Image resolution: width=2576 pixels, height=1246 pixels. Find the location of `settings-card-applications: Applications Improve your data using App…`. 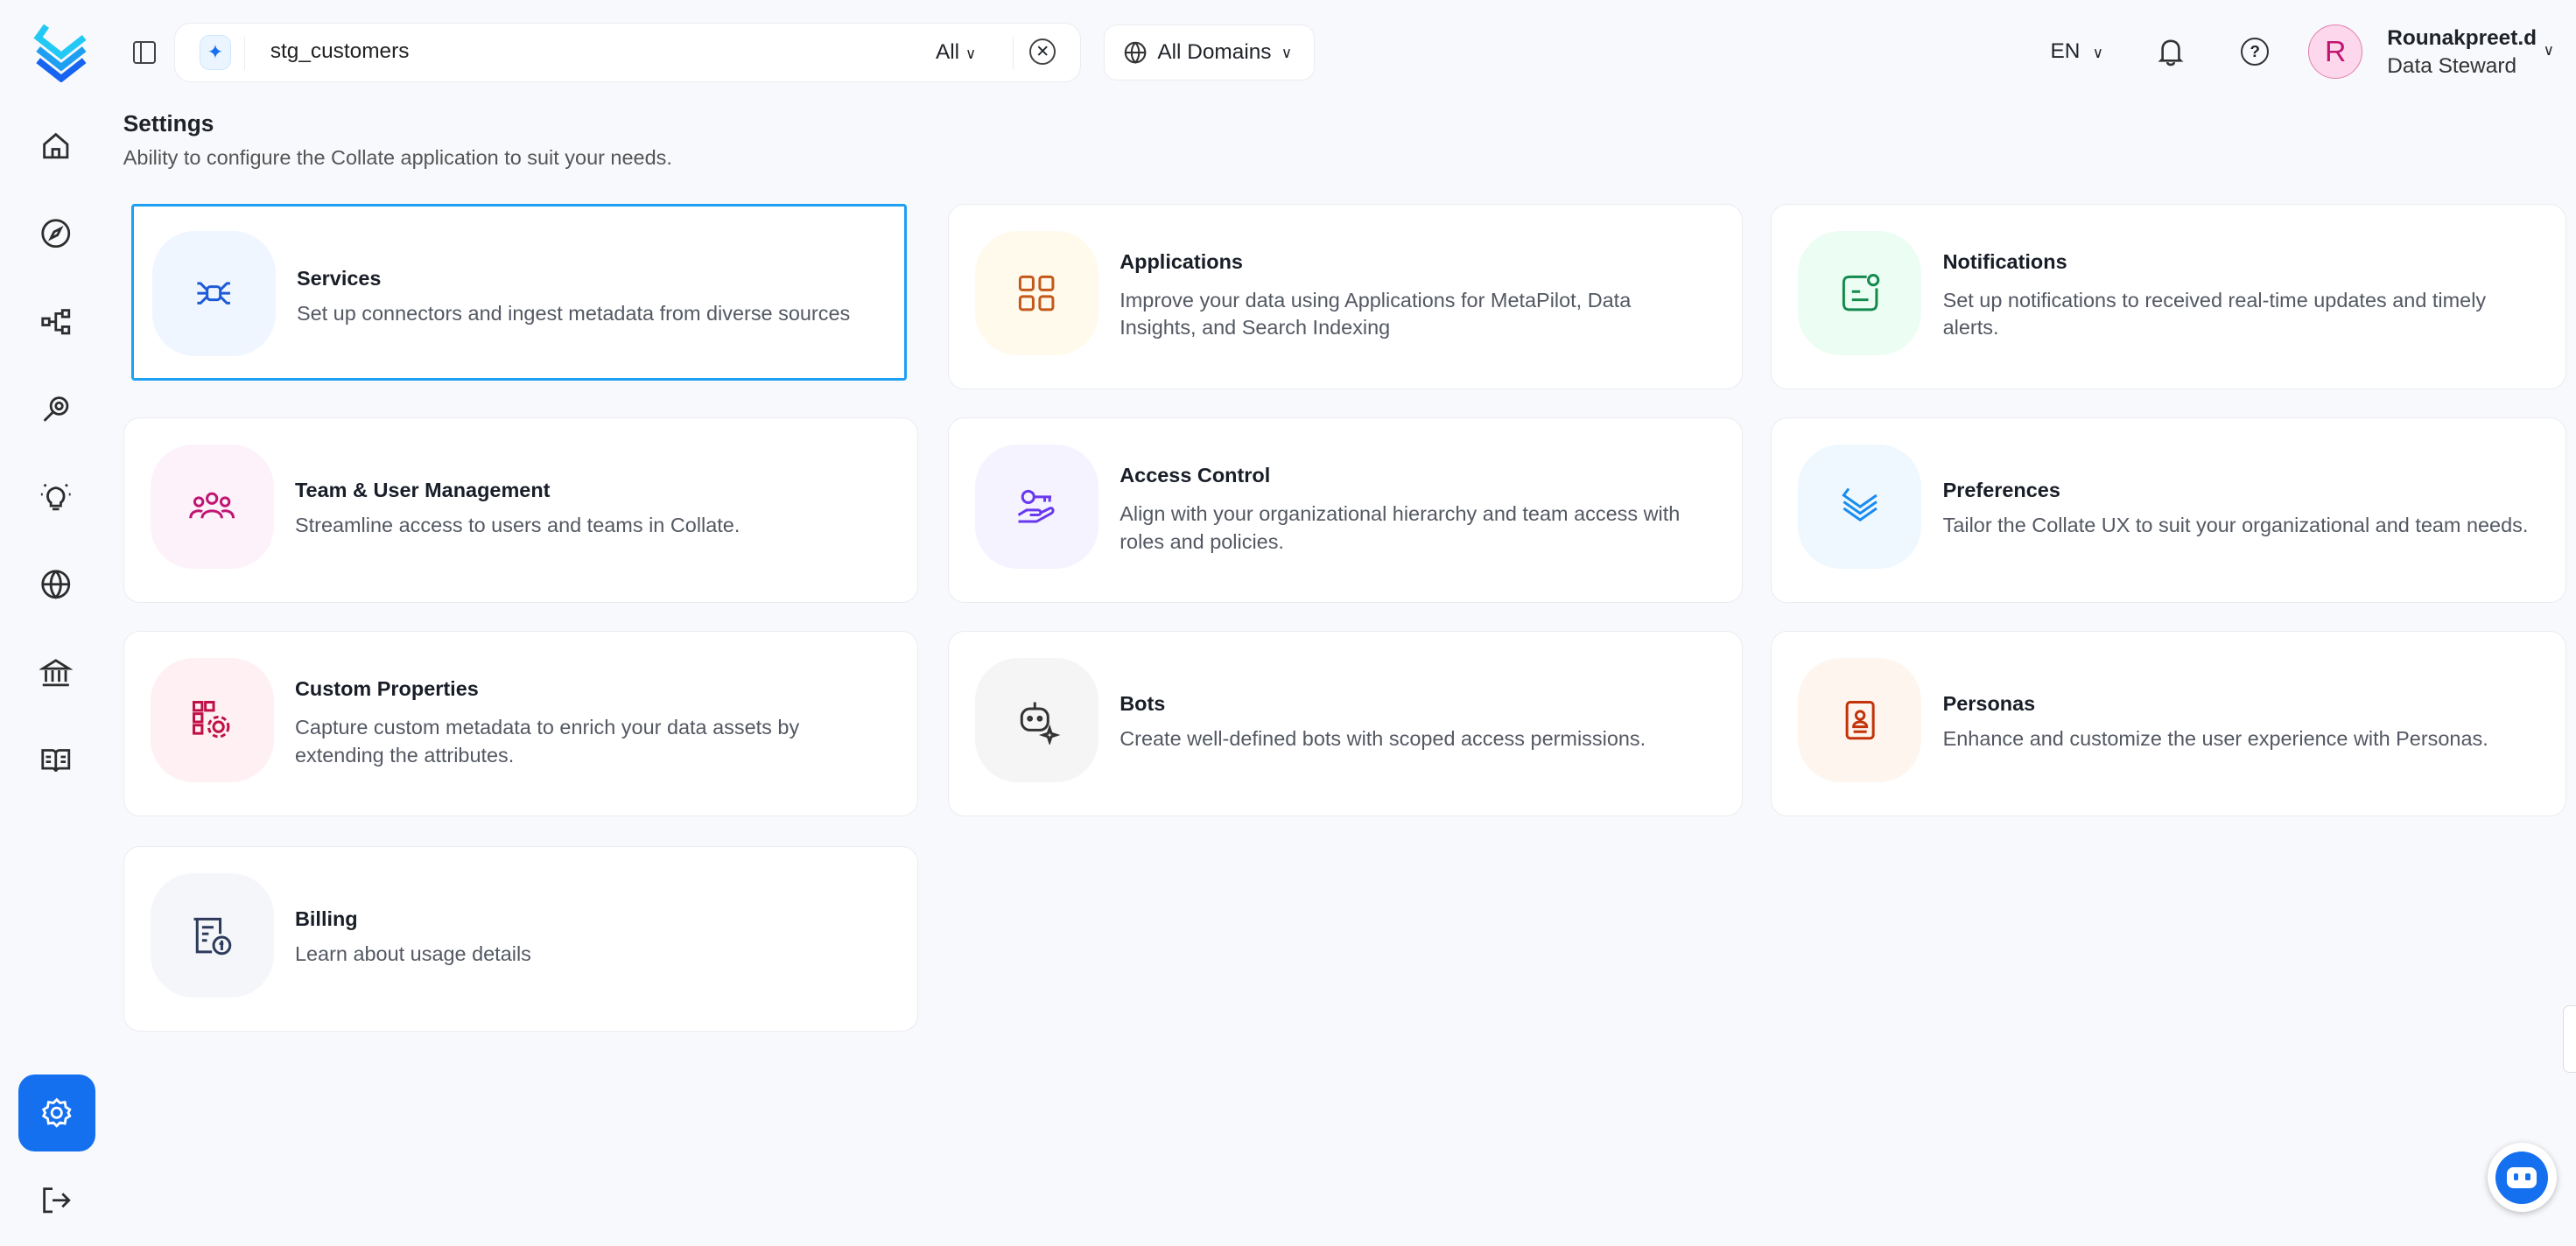

settings-card-applications: Applications Improve your data using App… is located at coordinates (1346, 296).